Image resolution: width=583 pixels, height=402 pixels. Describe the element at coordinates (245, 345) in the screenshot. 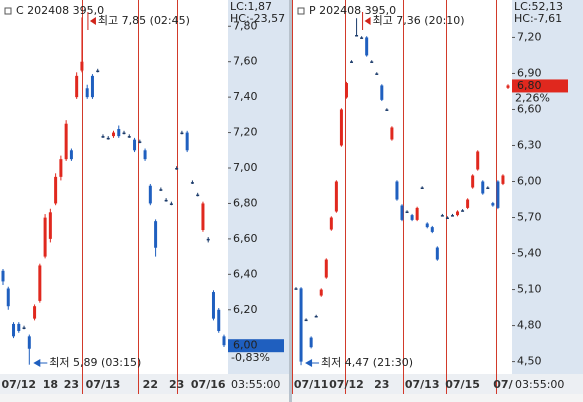

I see `last-price-label: 6,00` at that location.